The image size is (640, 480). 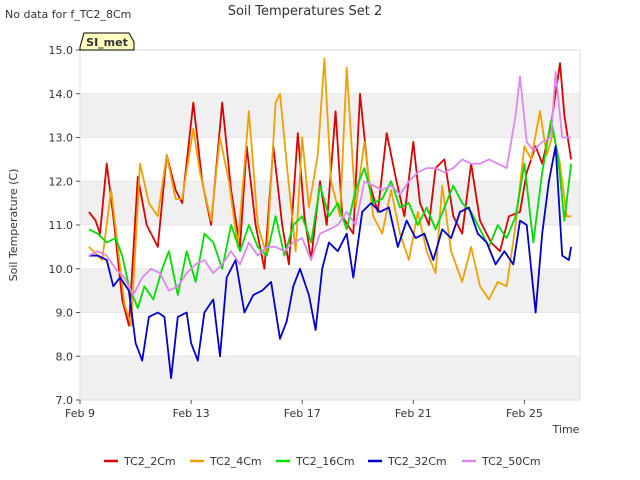 What do you see at coordinates (65, 356) in the screenshot?
I see `y-tick-label: 8.0` at bounding box center [65, 356].